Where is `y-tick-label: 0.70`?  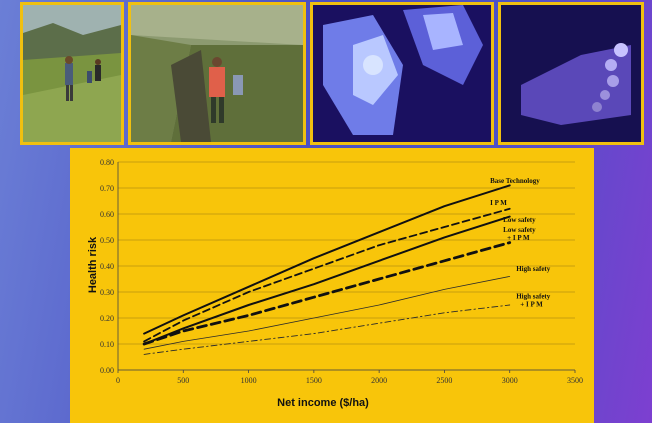
y-tick-label: 0.70 is located at coordinates (107, 188).